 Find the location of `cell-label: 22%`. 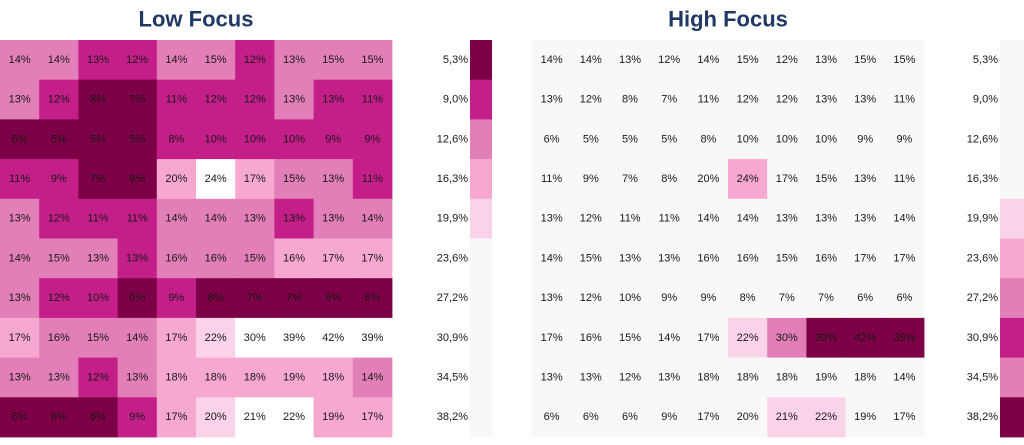

cell-label: 22% is located at coordinates (294, 417).